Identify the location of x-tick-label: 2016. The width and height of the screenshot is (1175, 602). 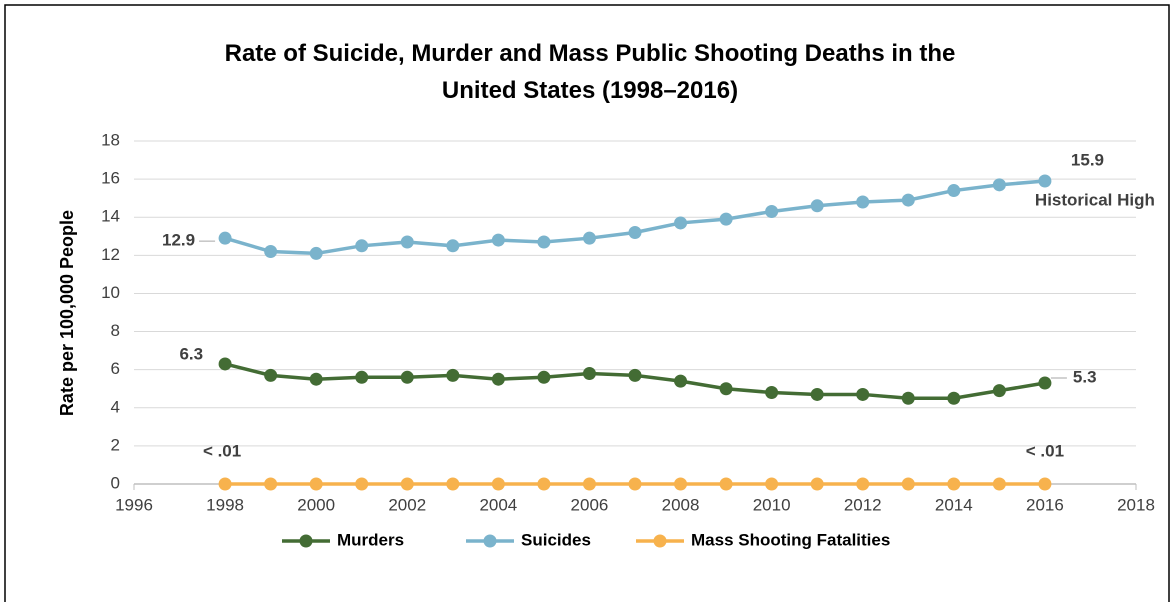
(1045, 504).